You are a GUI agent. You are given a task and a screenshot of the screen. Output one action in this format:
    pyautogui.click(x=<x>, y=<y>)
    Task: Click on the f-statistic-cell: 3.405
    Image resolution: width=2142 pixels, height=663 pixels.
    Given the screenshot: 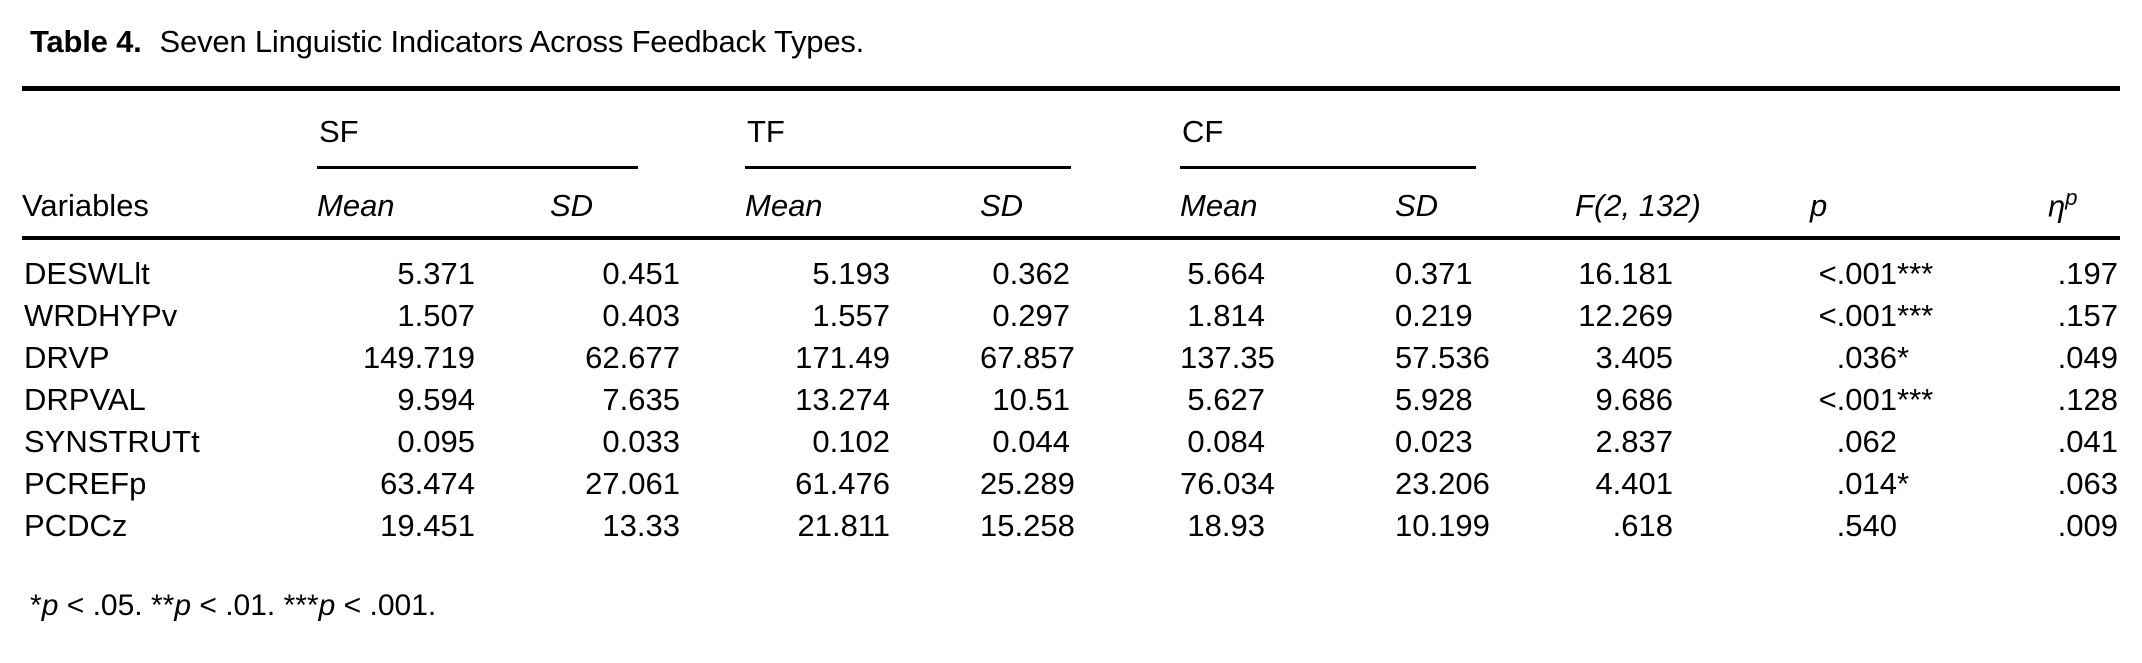 What is the action you would take?
    pyautogui.click(x=1634, y=358)
    